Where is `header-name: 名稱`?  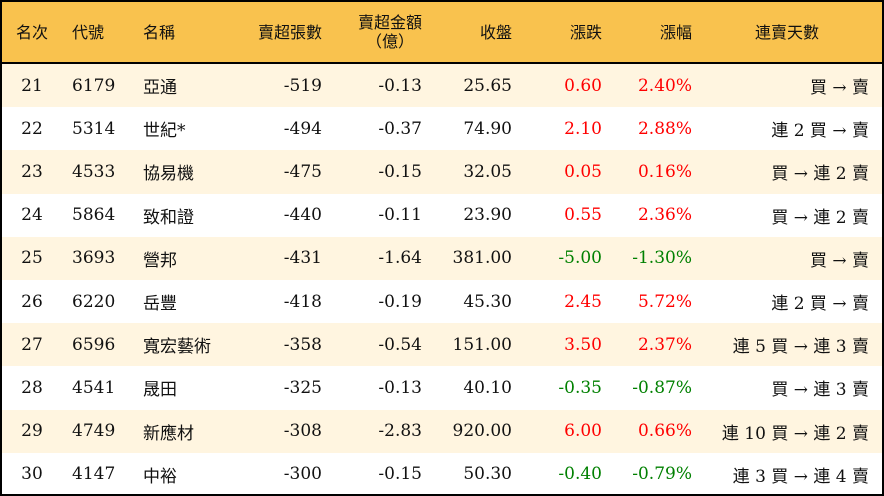 header-name: 名稱 is located at coordinates (159, 32).